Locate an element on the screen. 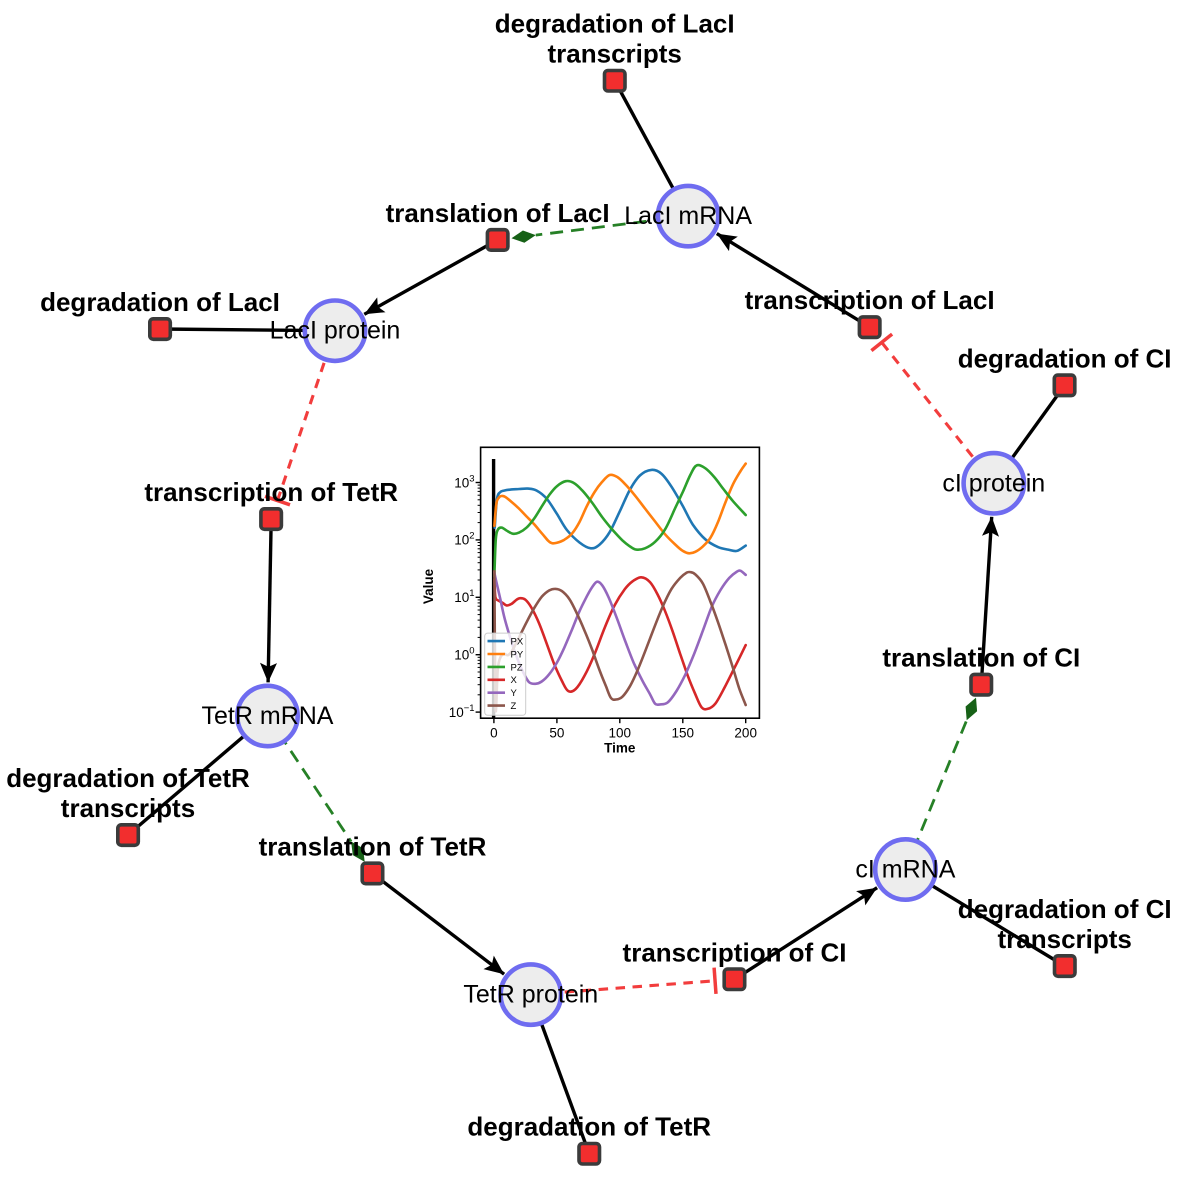  svg-text: cI mRNA is located at coordinates (905, 870).